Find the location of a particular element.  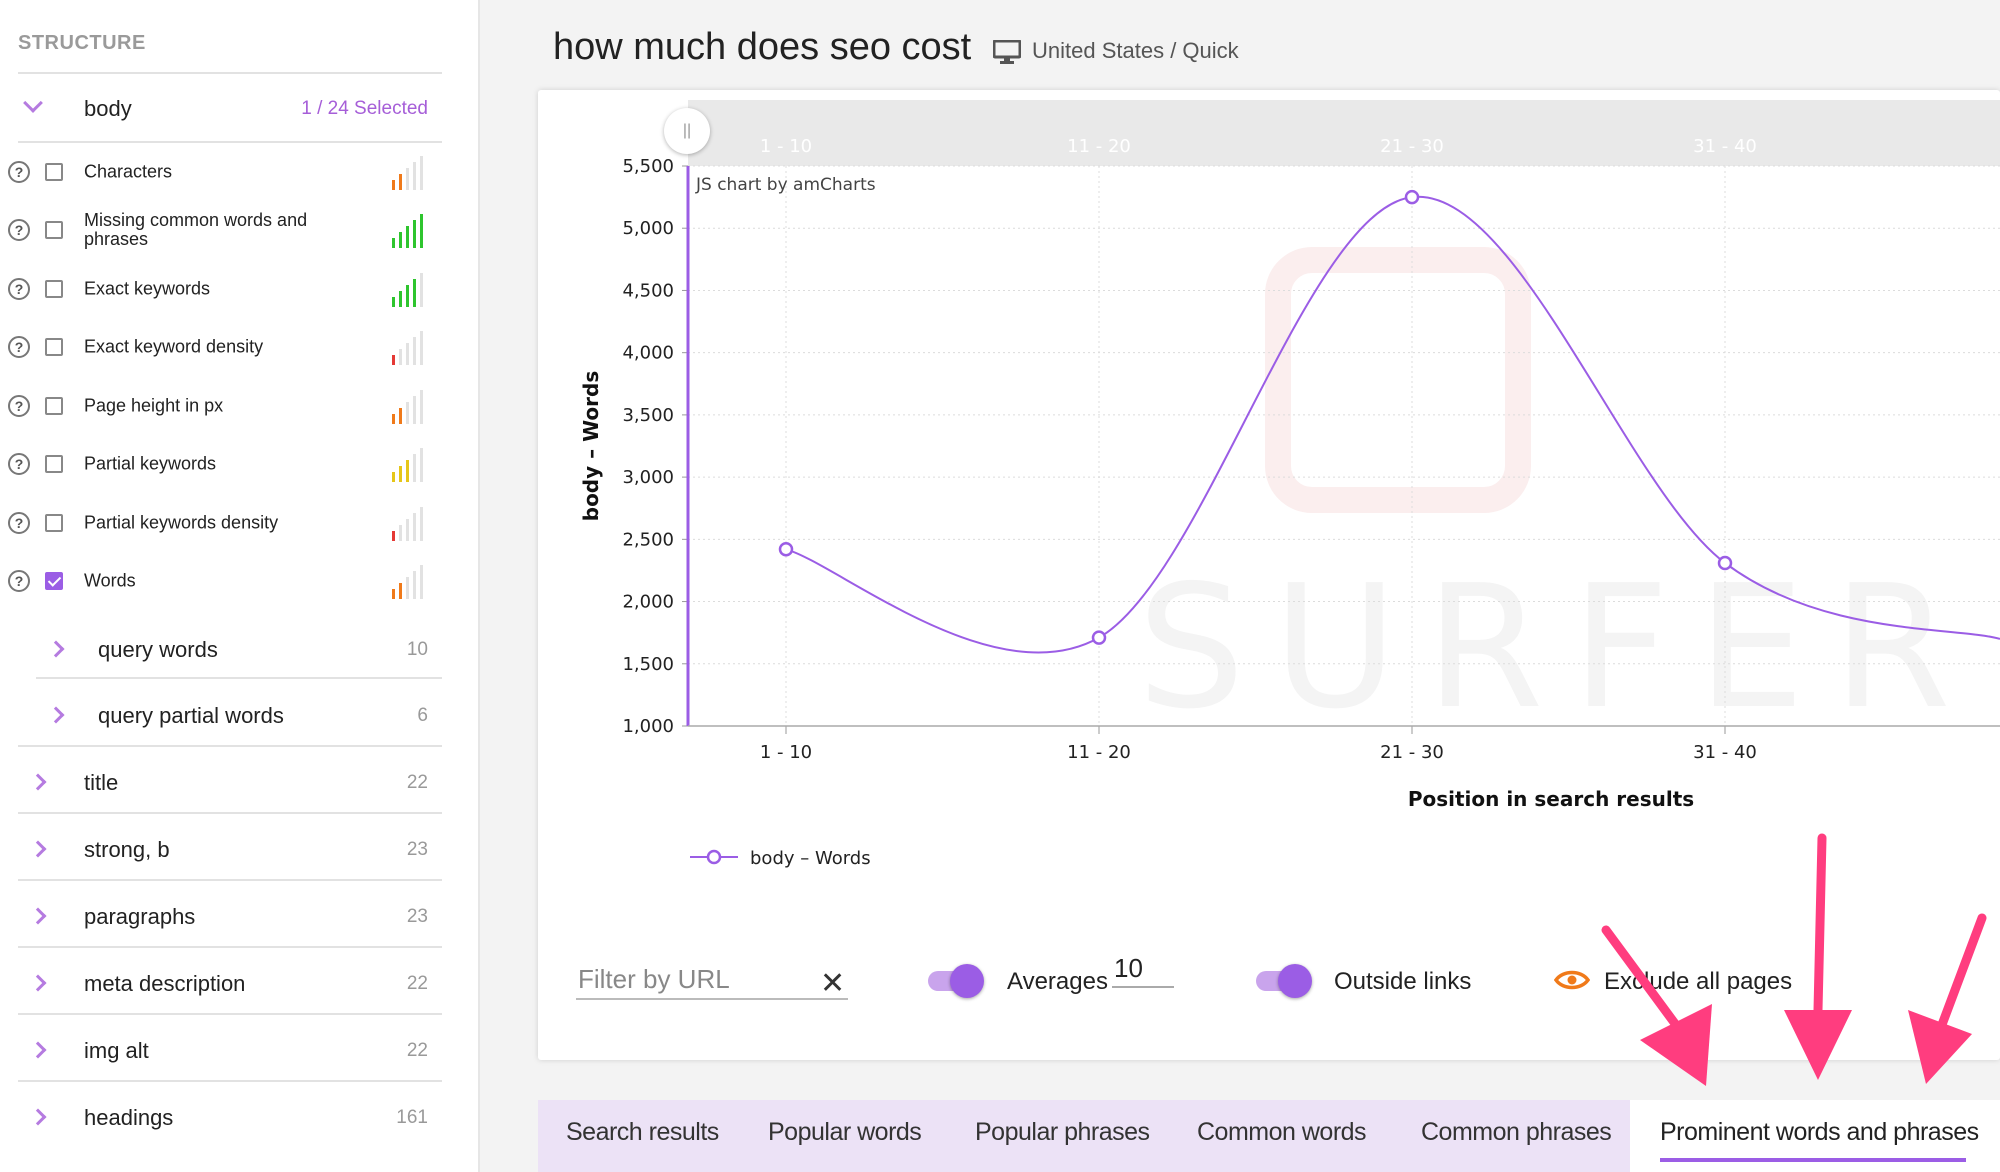

tab-search-results: Search results is located at coordinates (642, 1132).